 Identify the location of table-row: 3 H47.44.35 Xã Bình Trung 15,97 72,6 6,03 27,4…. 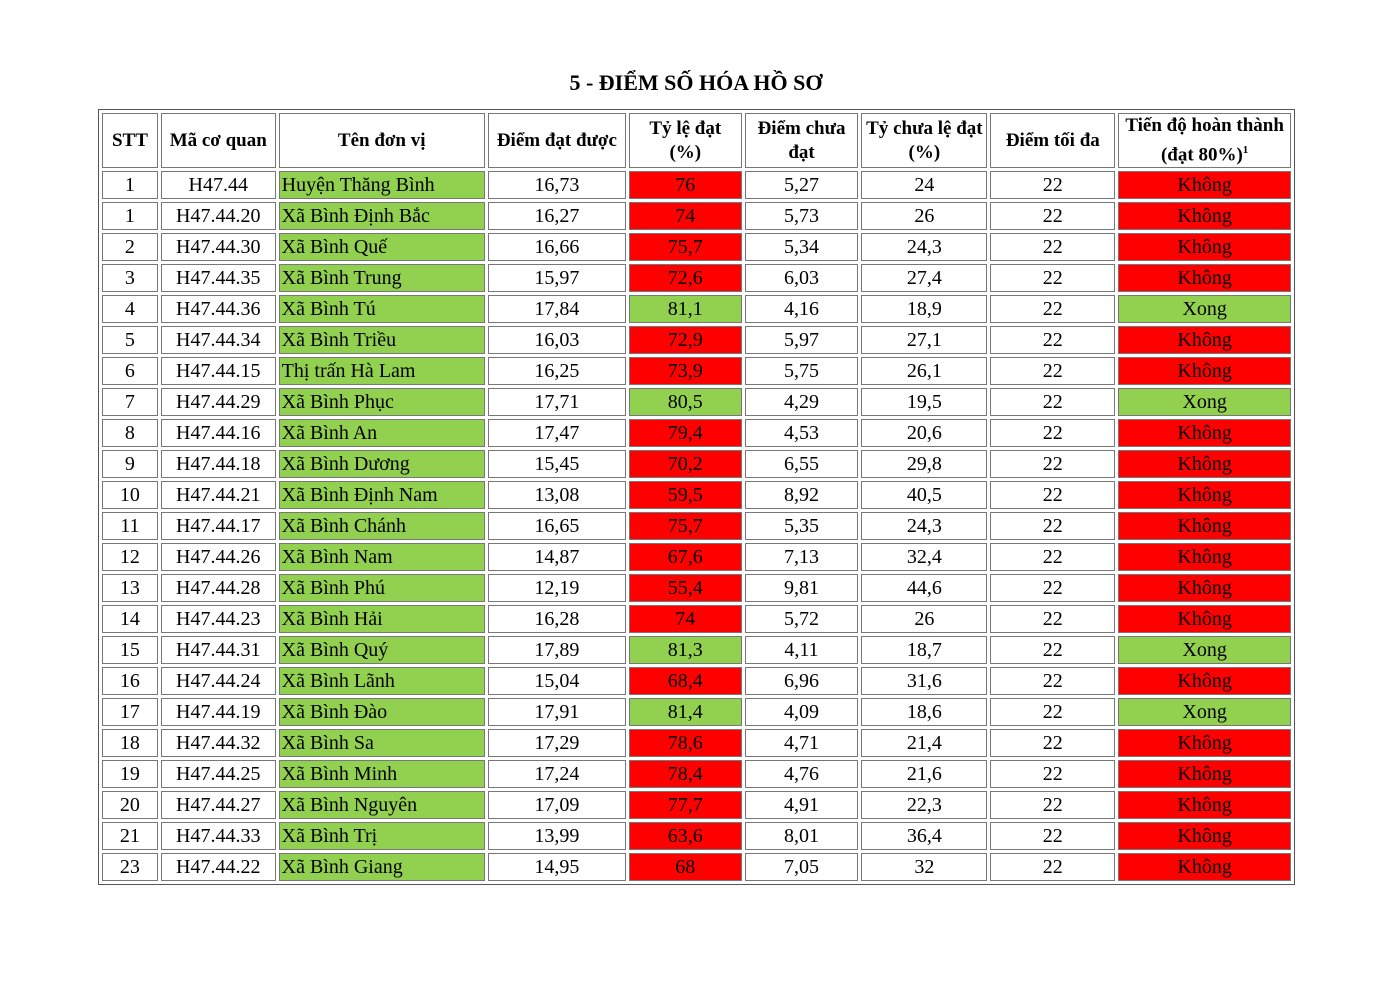
(696, 278).